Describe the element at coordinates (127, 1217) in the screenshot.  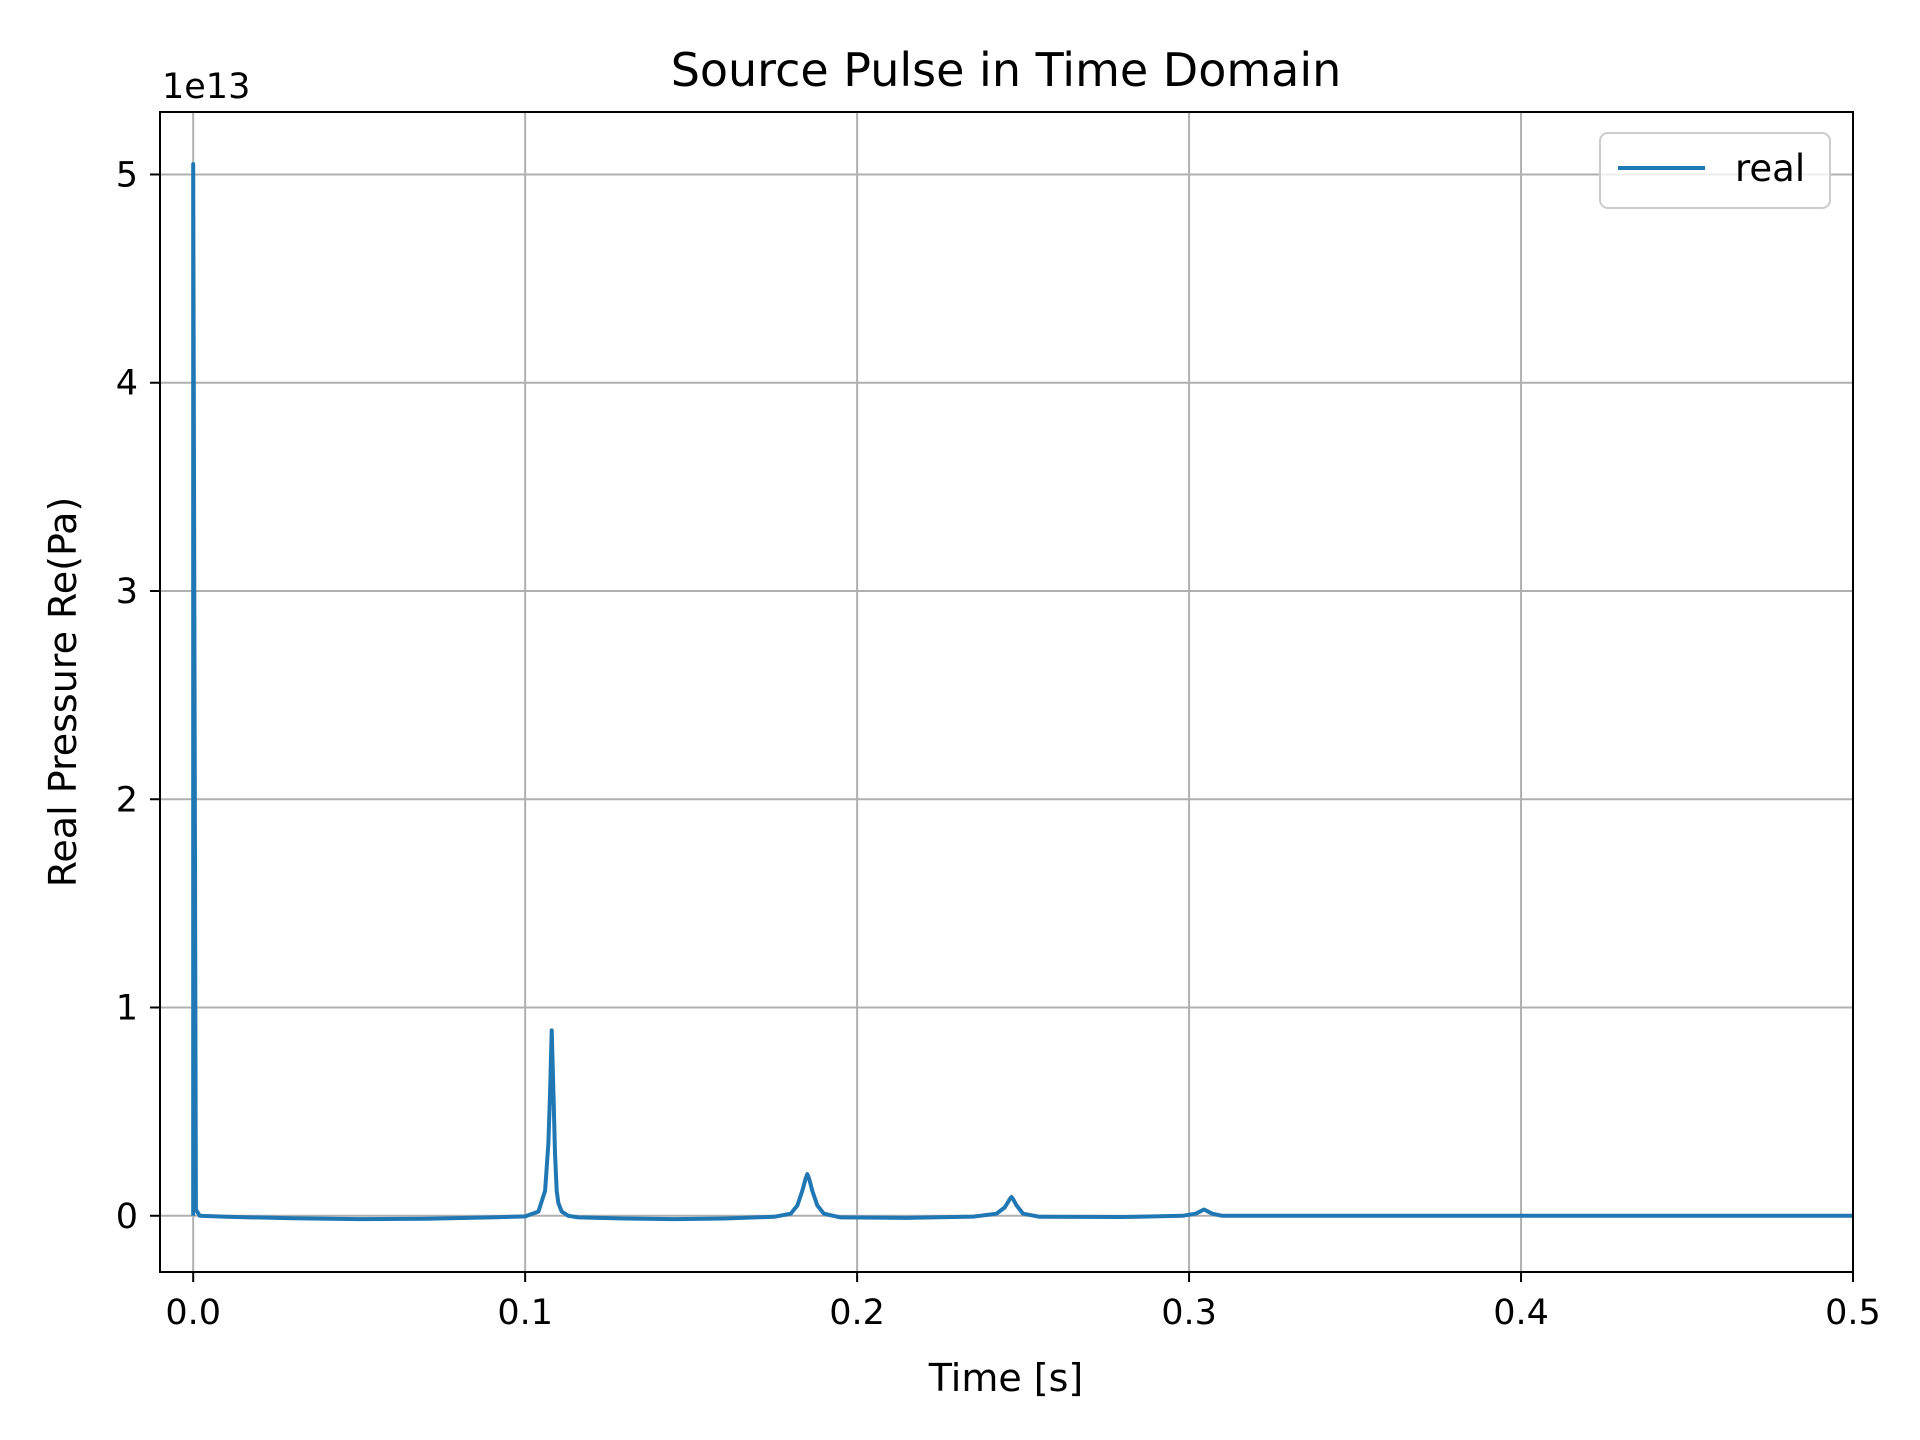
I see `y-tick-label: 0` at that location.